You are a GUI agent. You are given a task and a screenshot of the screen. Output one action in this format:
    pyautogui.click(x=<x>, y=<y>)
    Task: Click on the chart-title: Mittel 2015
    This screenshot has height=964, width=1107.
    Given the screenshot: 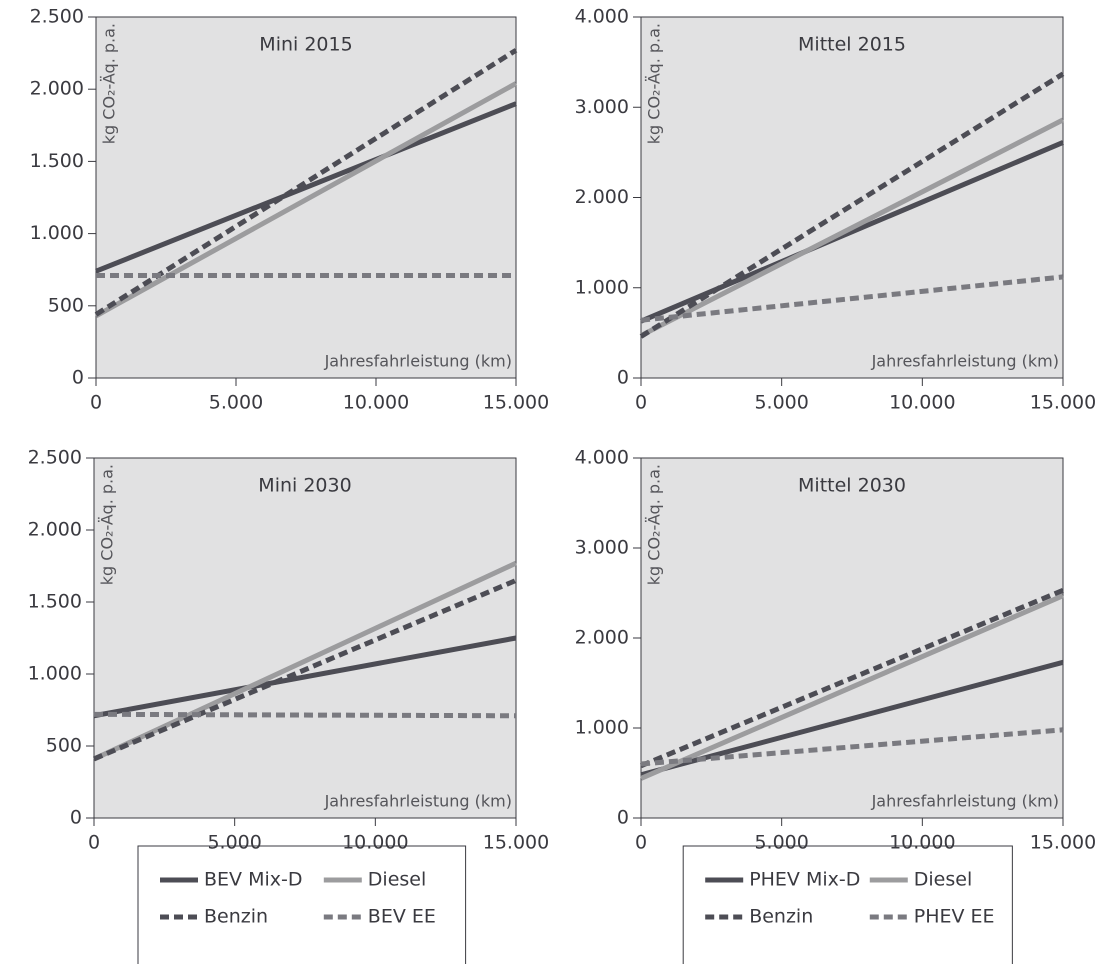 What is the action you would take?
    pyautogui.click(x=852, y=45)
    